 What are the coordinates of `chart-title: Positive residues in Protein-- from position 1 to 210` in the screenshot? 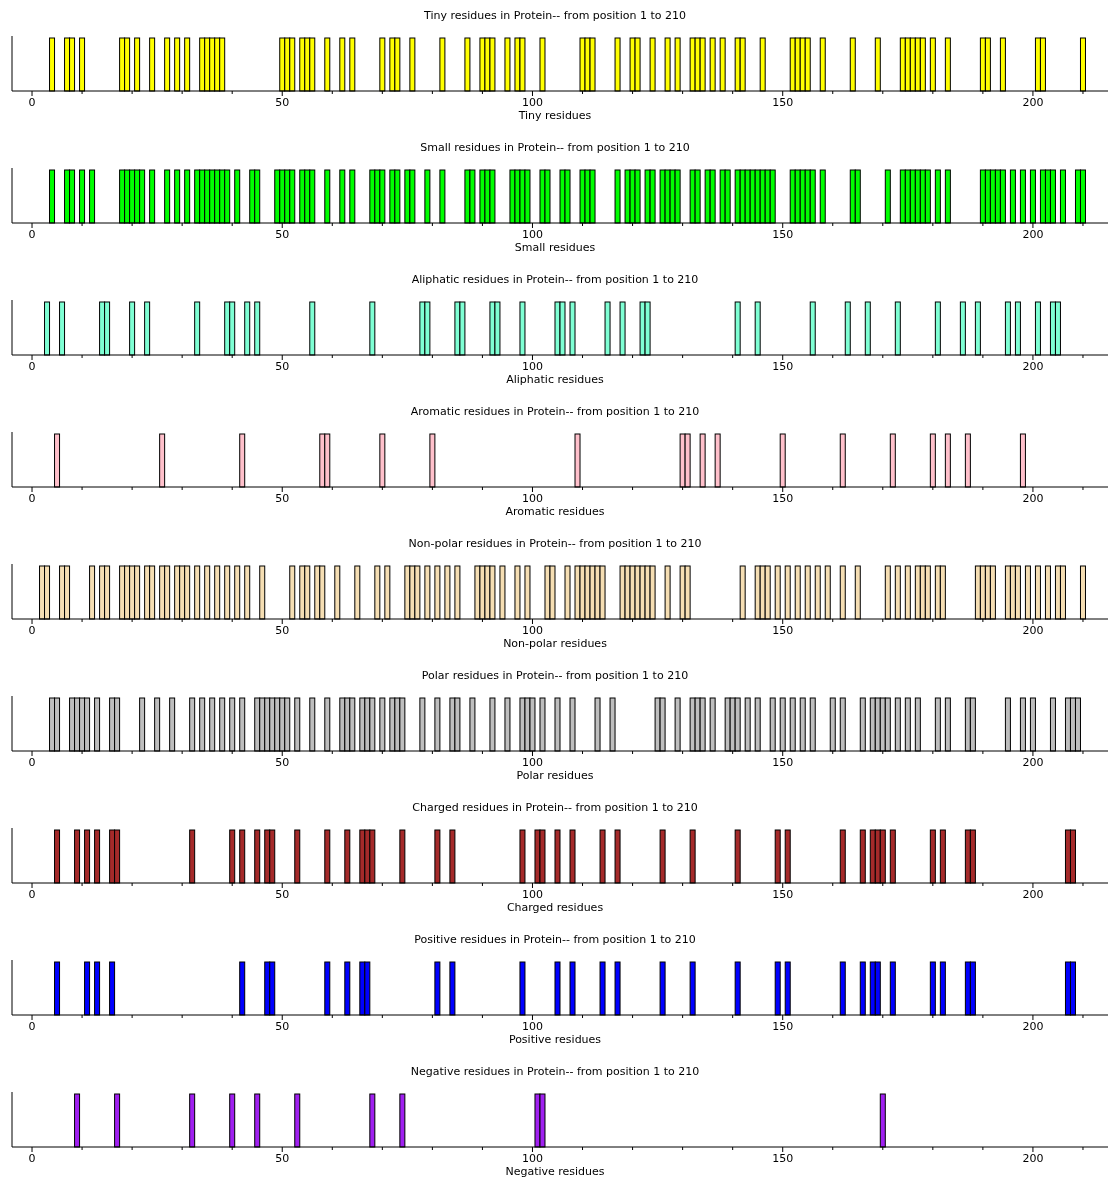 It's located at (555, 939).